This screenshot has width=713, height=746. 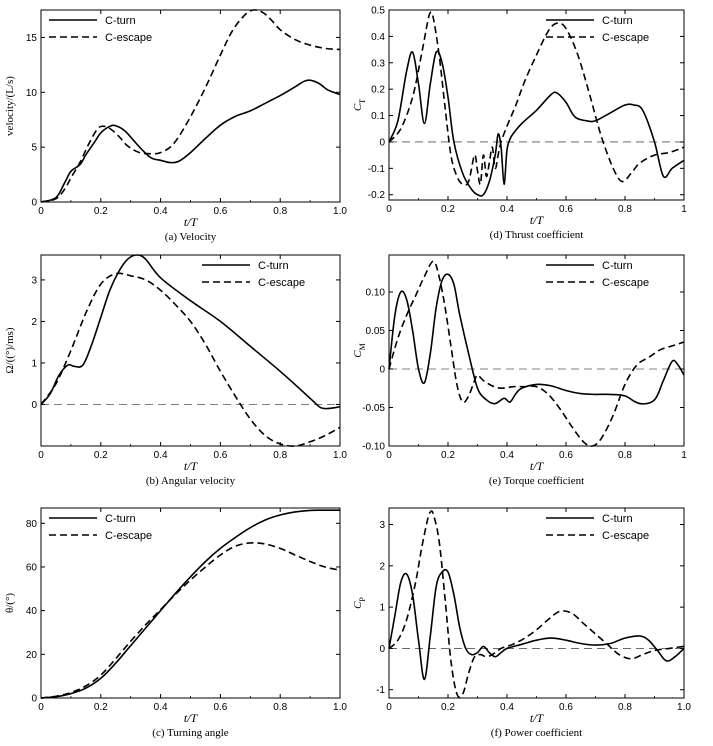 What do you see at coordinates (10, 603) in the screenshot?
I see `y-axis-label-main: θ/(°)` at bounding box center [10, 603].